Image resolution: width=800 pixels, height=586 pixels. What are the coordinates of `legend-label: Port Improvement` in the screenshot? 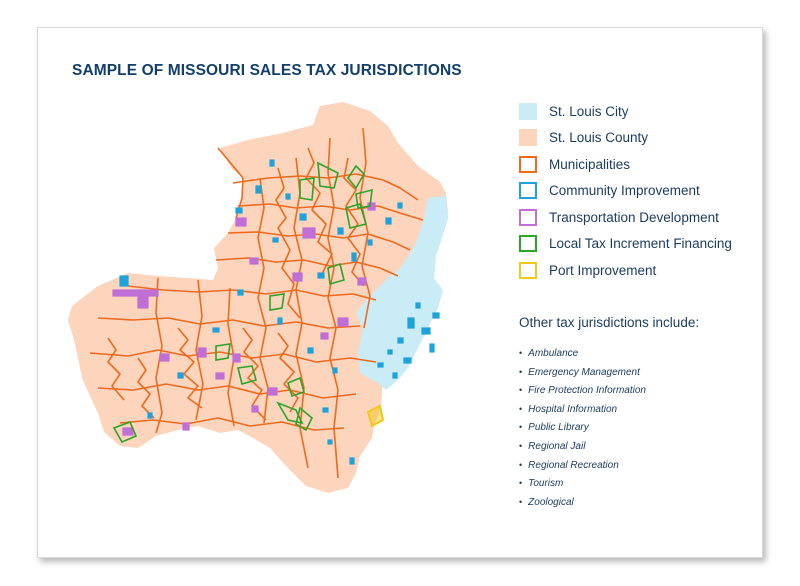 It's located at (603, 270).